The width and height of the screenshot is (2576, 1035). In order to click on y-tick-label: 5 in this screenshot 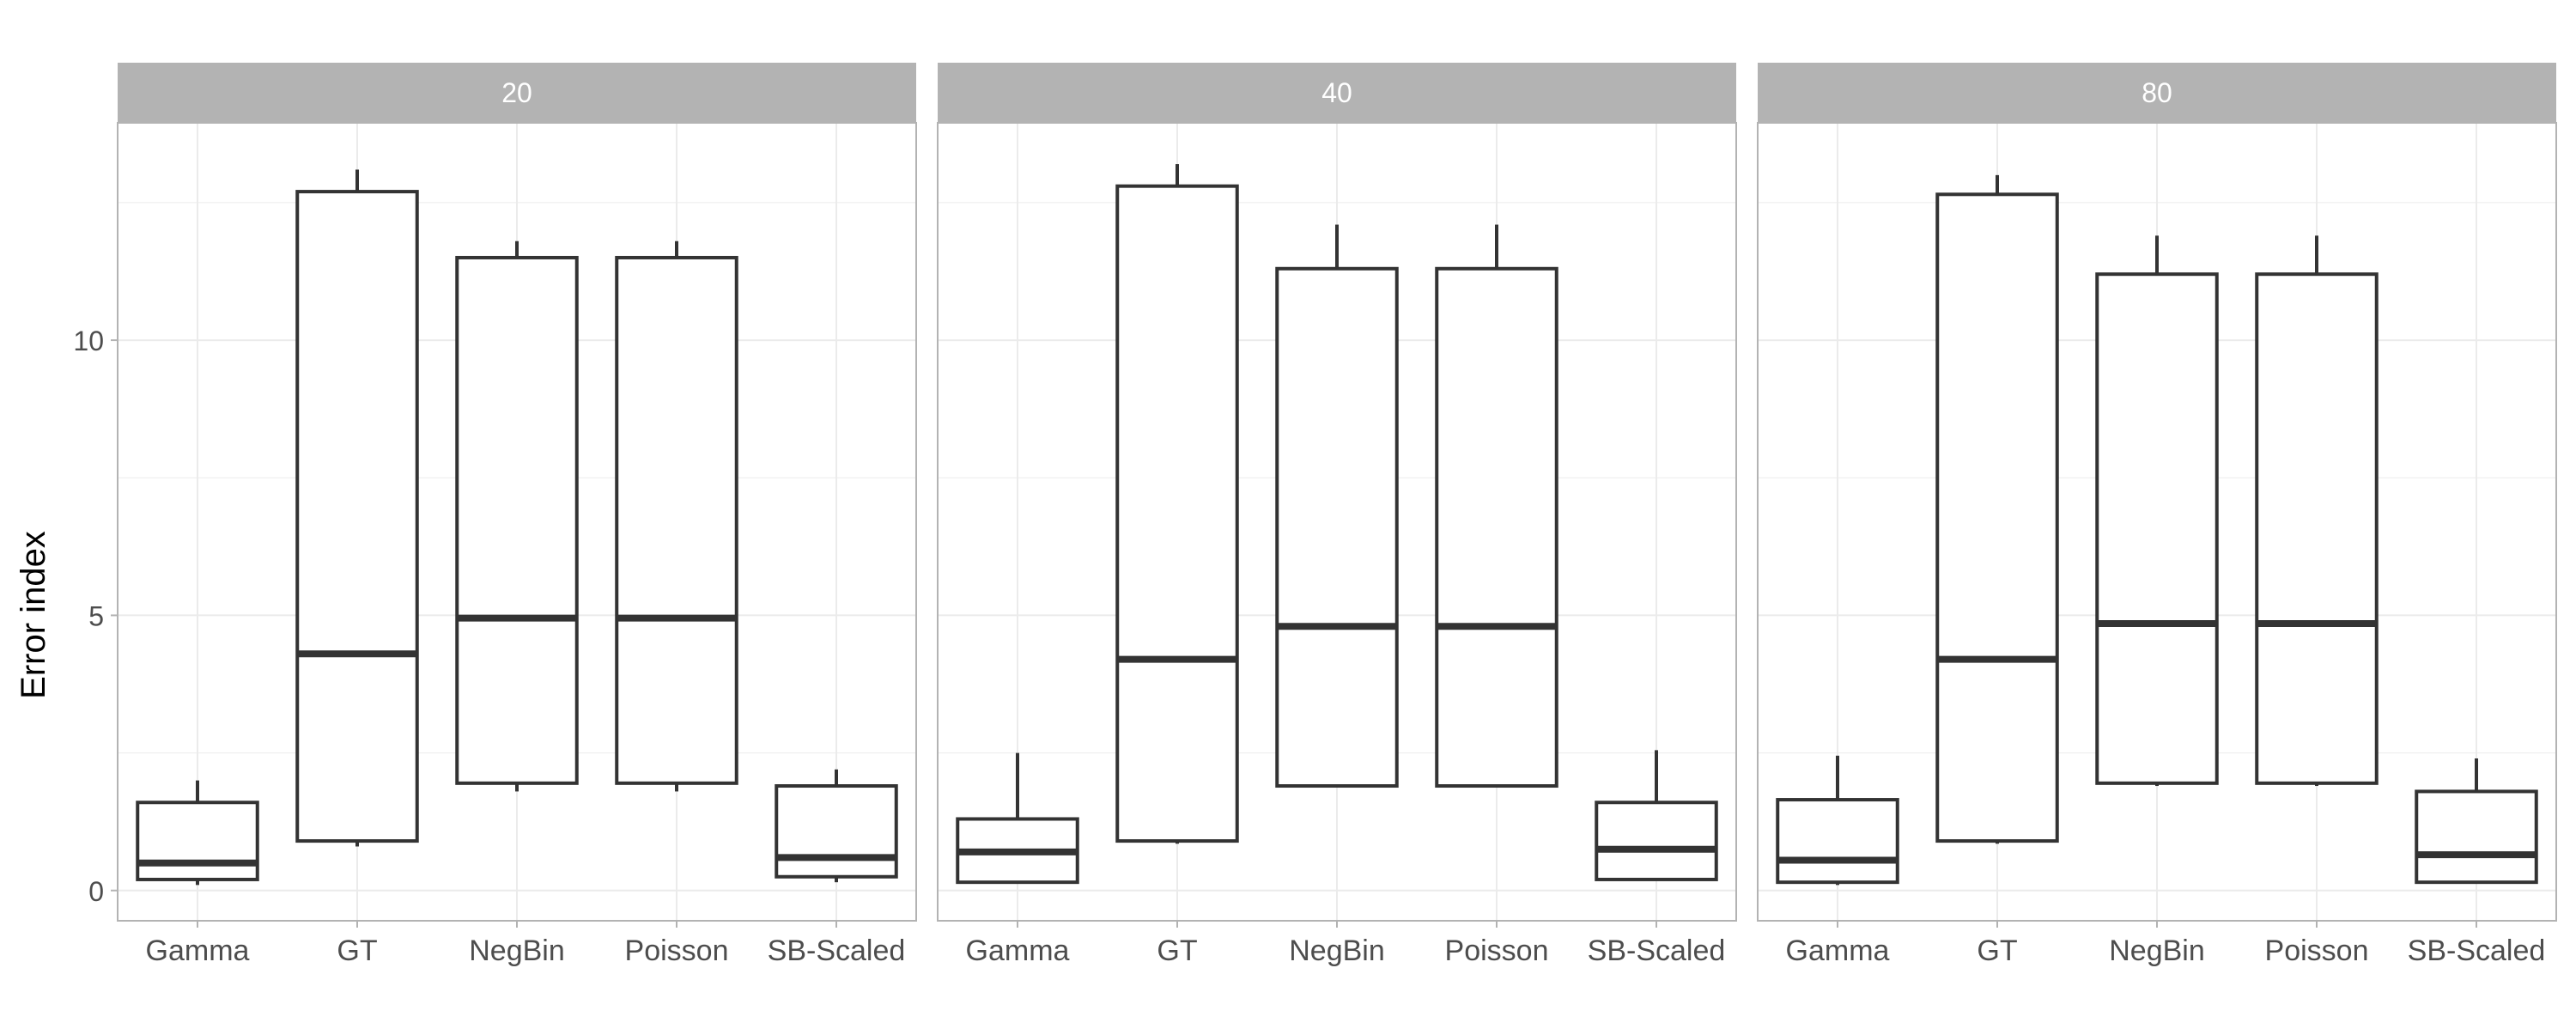, I will do `click(96, 615)`.